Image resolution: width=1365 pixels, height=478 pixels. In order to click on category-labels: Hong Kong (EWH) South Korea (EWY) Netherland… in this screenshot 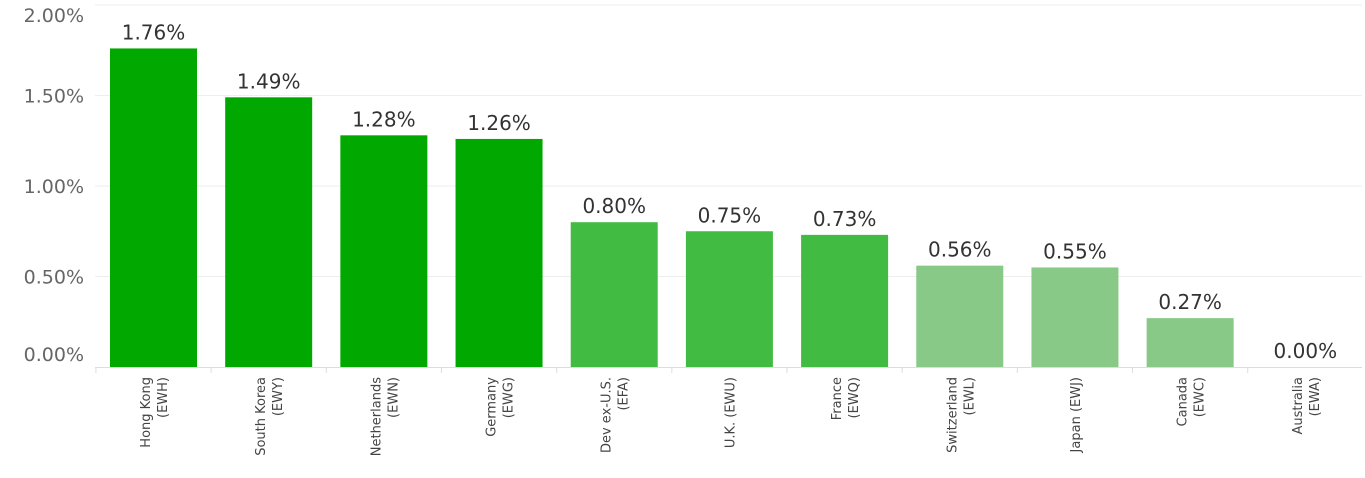, I will do `click(731, 417)`.